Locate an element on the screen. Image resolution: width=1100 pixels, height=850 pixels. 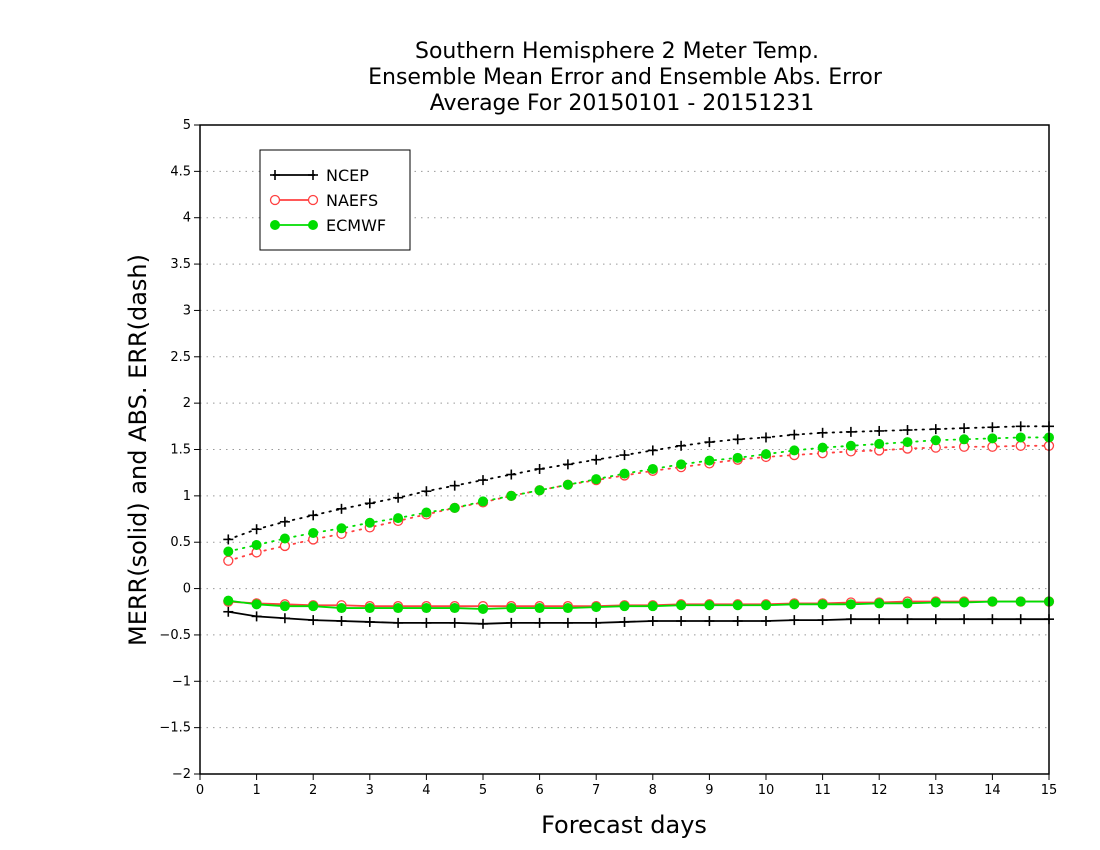
y-tick-label: 5 is located at coordinates (187, 125).